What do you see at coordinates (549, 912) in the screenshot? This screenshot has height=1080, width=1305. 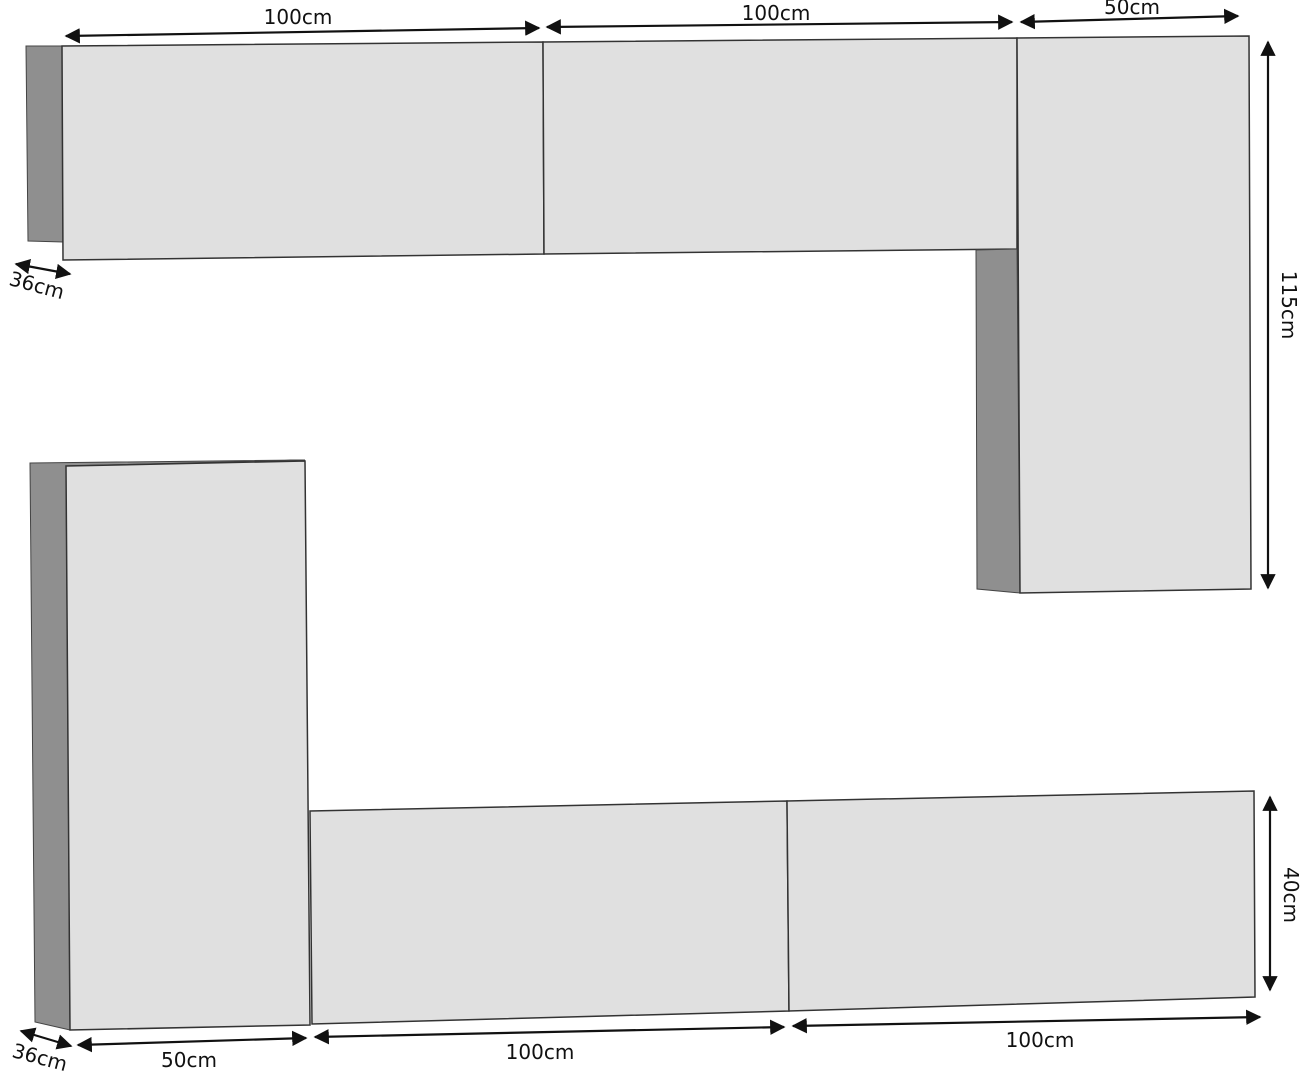 I see `bottom-middle-cabinet-front` at bounding box center [549, 912].